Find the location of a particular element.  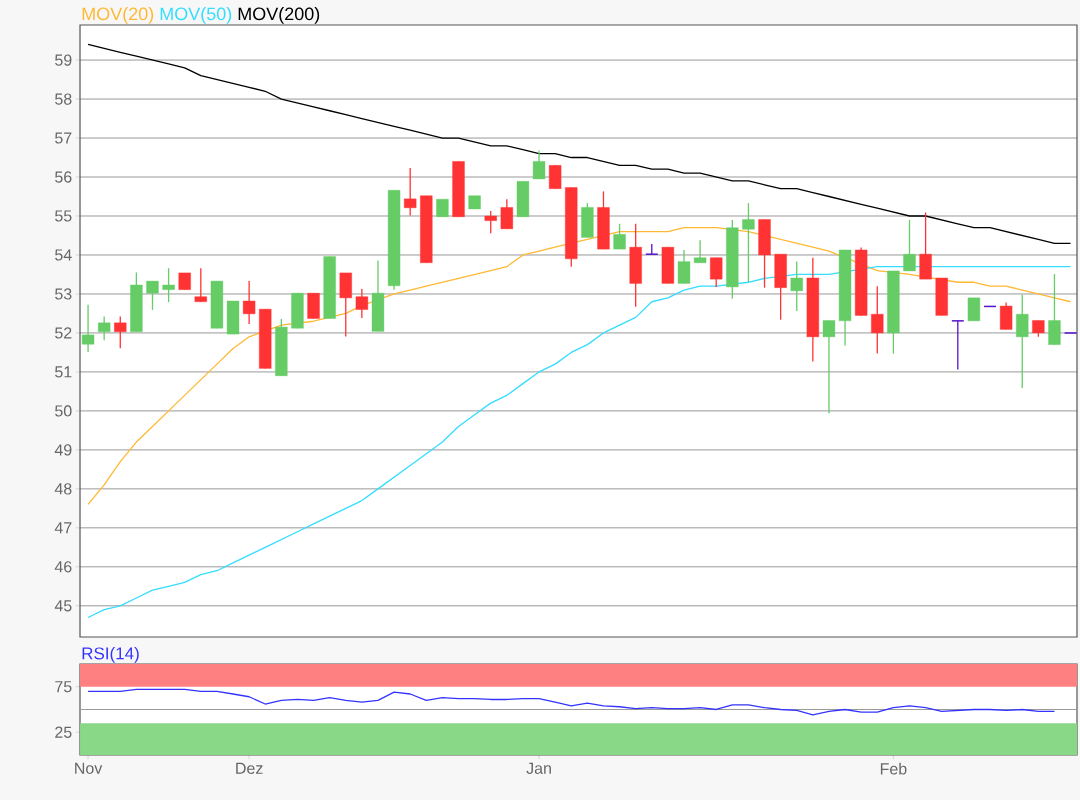

y-tick-label: 57 is located at coordinates (63, 138).